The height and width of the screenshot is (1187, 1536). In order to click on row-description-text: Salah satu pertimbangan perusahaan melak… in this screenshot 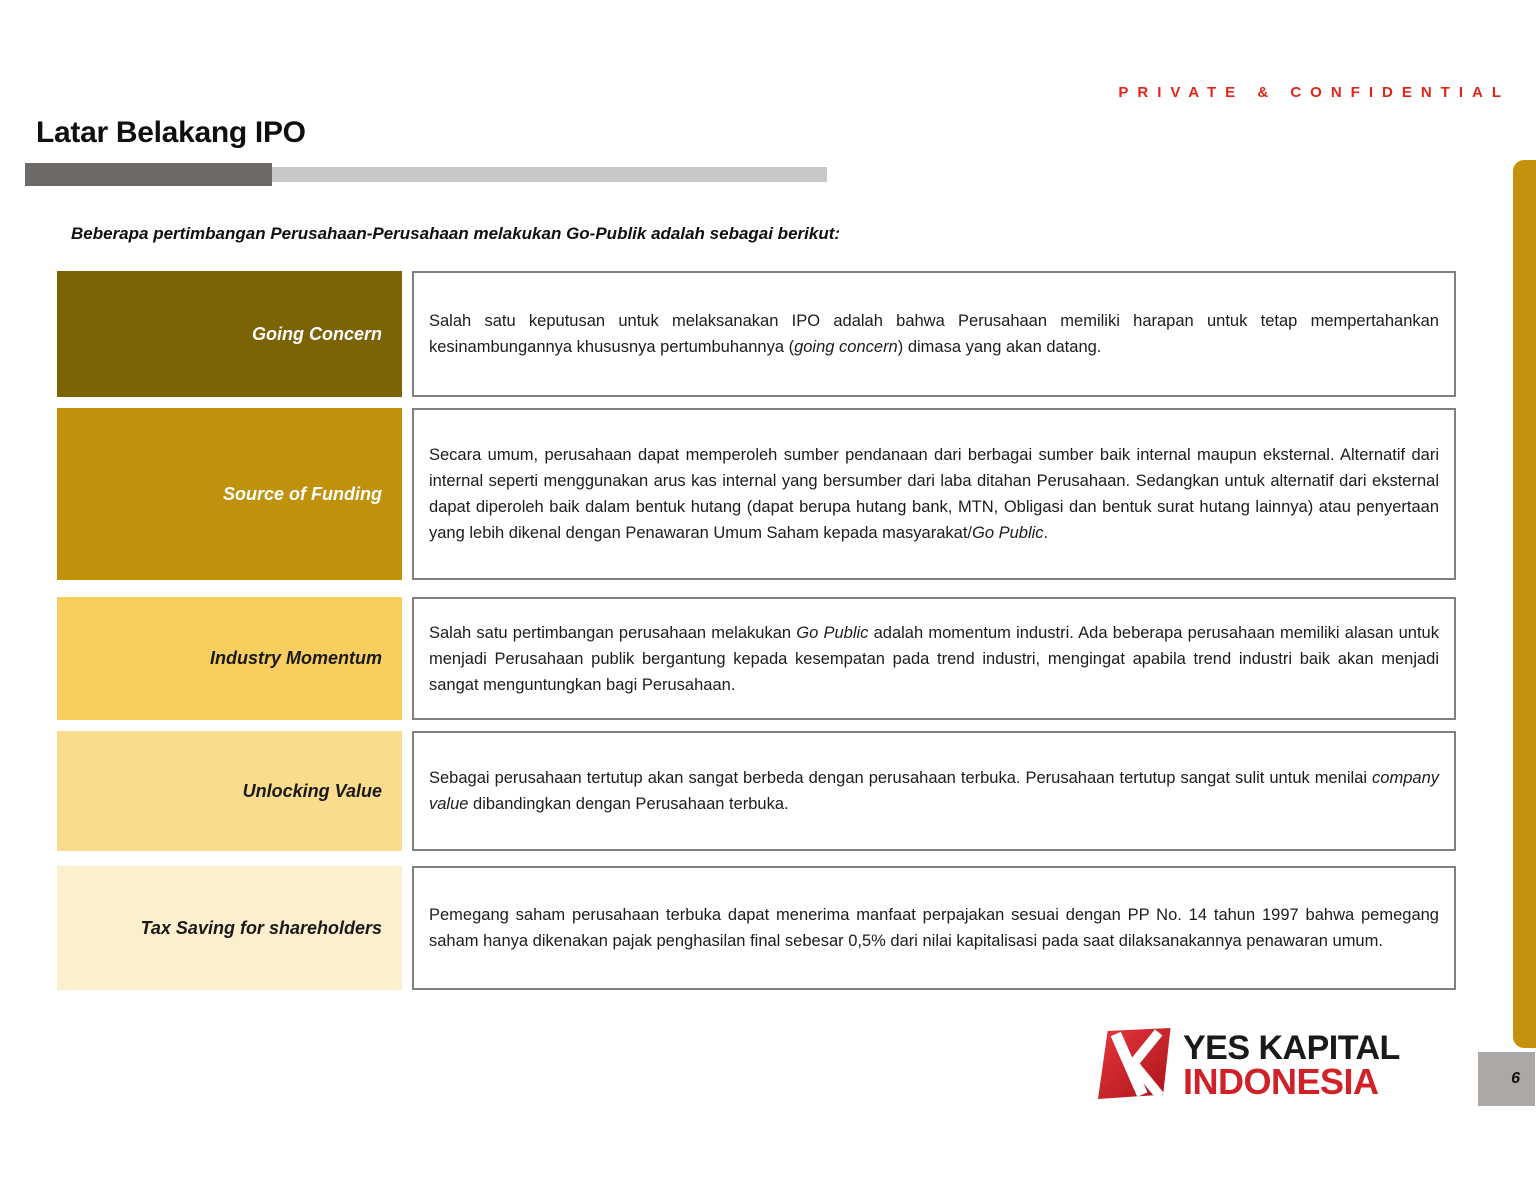, I will do `click(934, 659)`.